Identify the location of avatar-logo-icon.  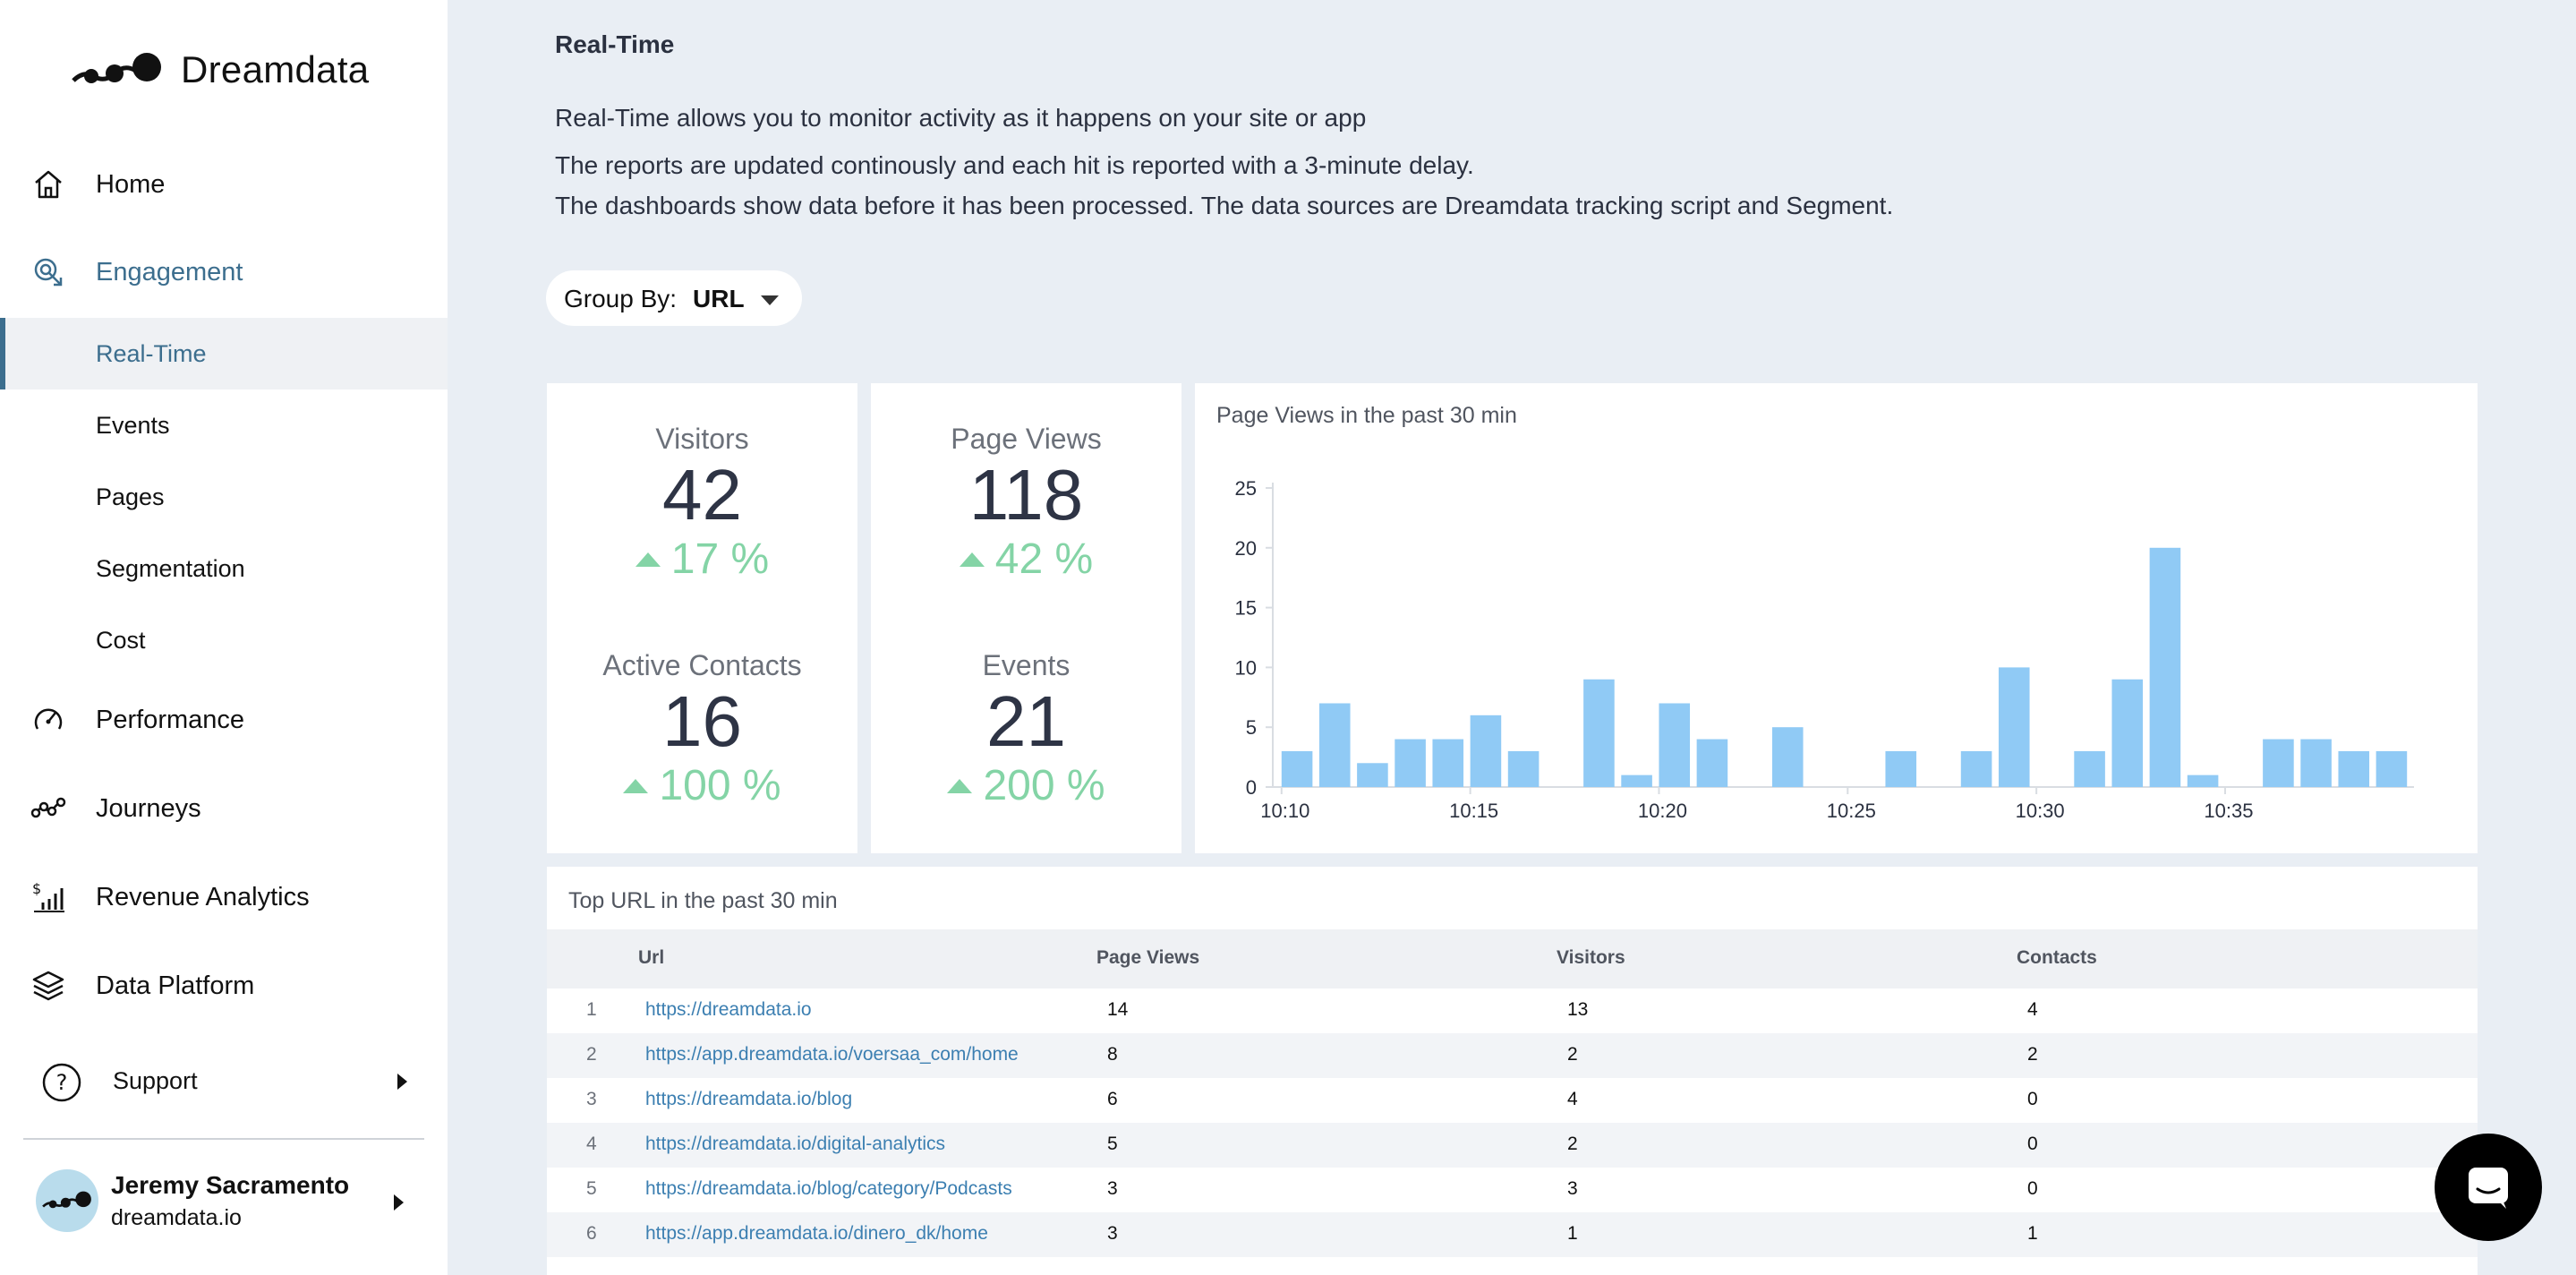
(66, 1200).